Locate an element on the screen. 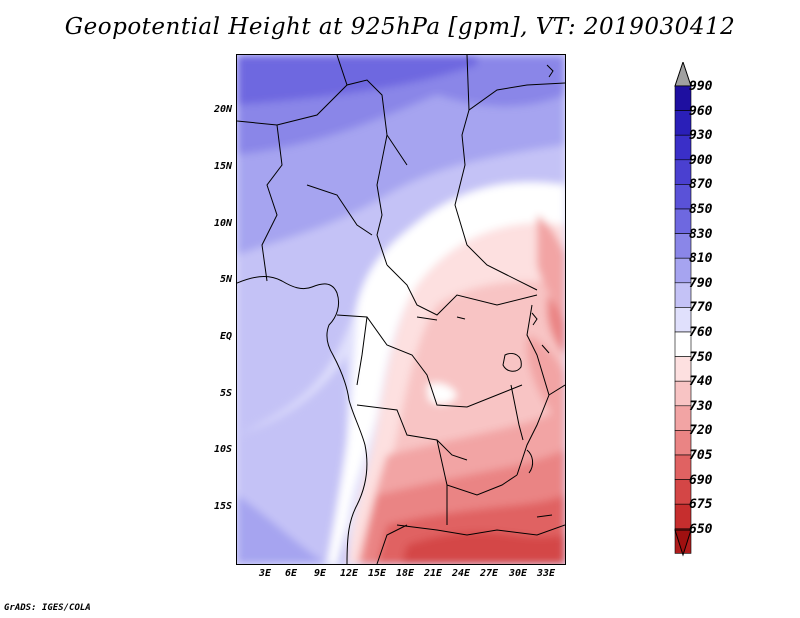 The image size is (800, 618). lat-label-15n: 15N is located at coordinates (222, 166).